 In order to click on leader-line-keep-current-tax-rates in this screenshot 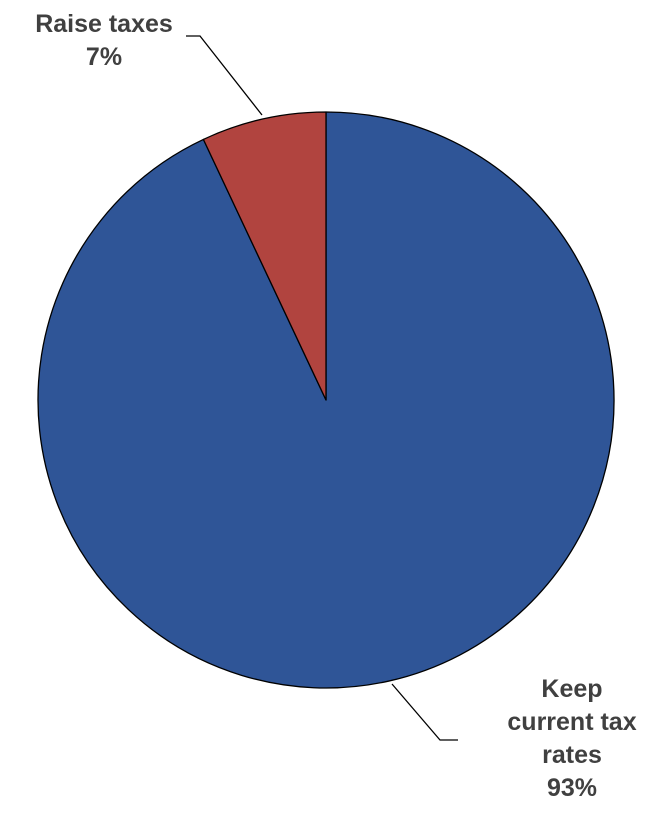, I will do `click(424, 712)`.